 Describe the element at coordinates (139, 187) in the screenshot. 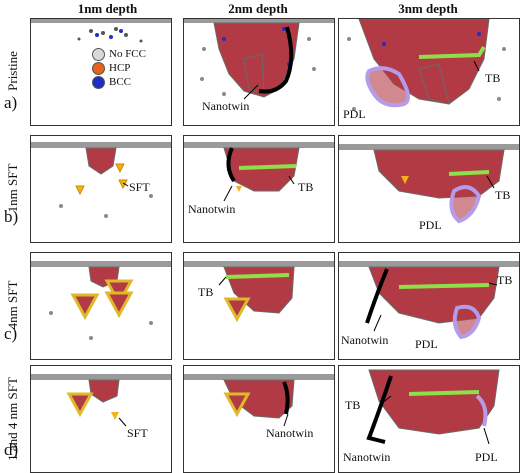

I see `label-sft-b: SFT` at that location.